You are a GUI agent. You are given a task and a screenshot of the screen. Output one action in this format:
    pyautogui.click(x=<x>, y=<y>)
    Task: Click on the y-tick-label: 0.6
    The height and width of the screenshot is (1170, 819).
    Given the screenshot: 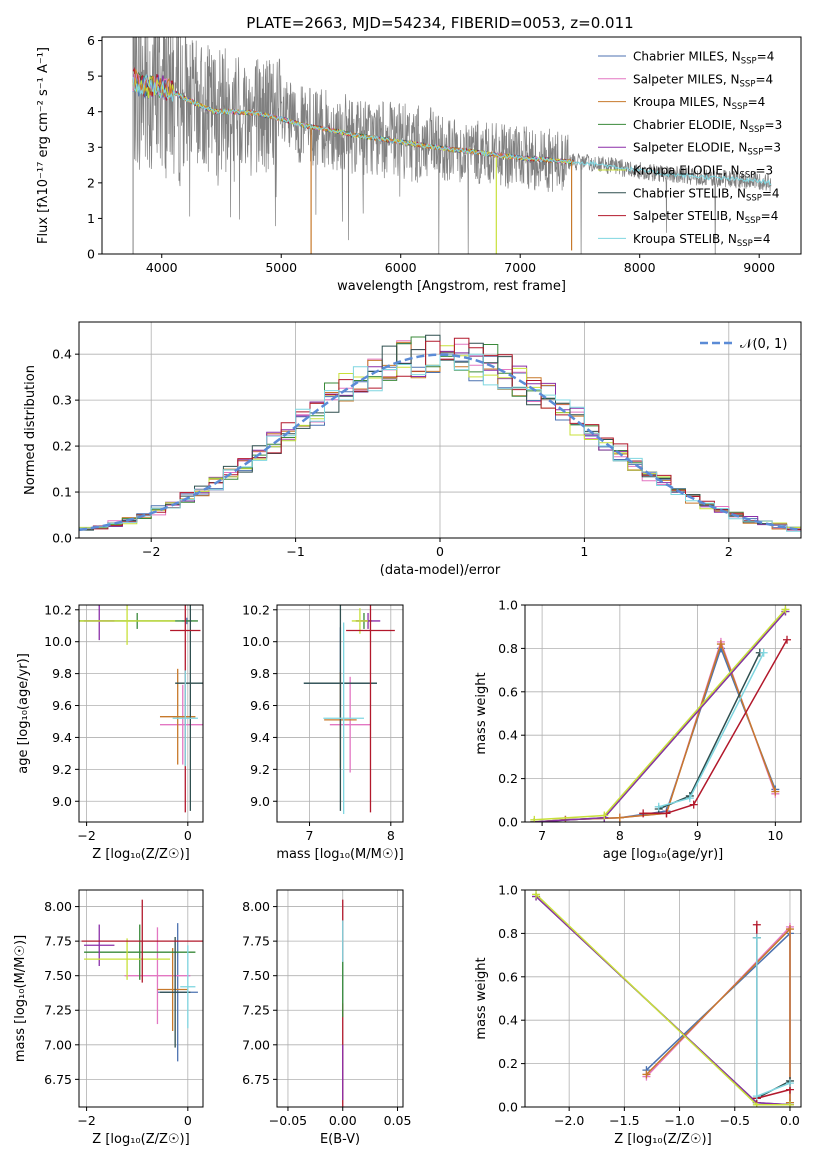 What is the action you would take?
    pyautogui.click(x=508, y=691)
    